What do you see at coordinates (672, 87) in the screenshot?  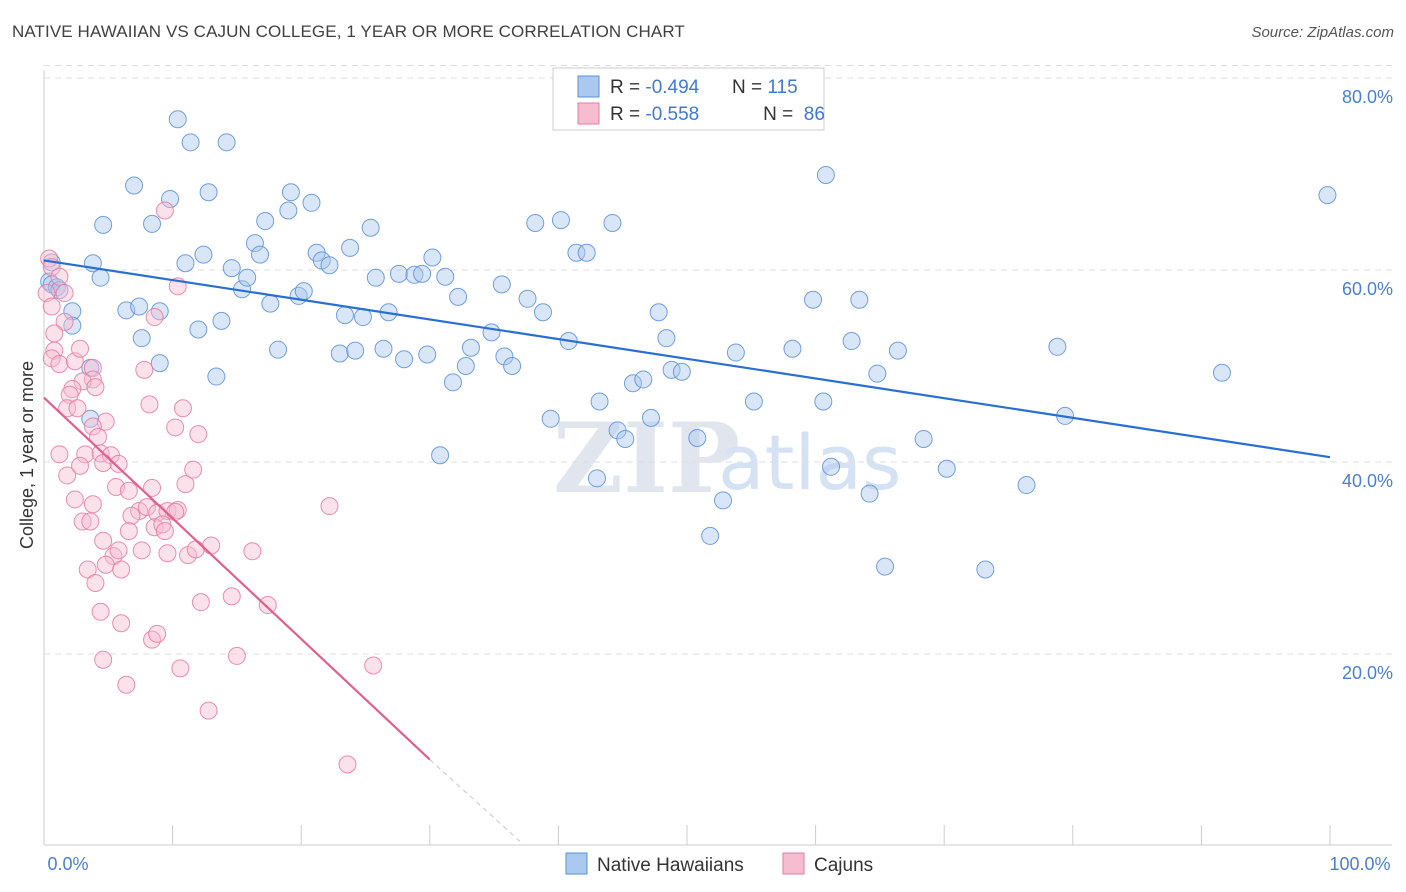 I see `legend-r-value-blue: -0.494` at bounding box center [672, 87].